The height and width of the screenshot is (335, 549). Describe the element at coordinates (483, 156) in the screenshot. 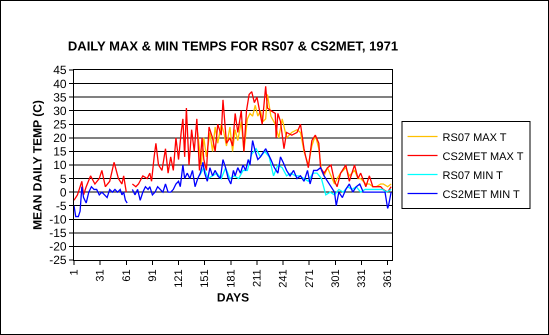

I see `legend-label: CS2MET MAX T` at that location.